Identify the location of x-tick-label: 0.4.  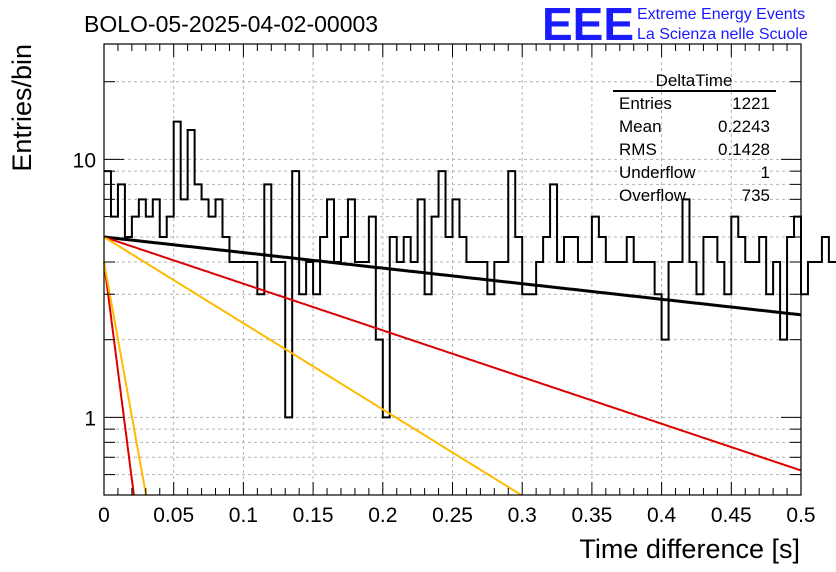
(662, 515).